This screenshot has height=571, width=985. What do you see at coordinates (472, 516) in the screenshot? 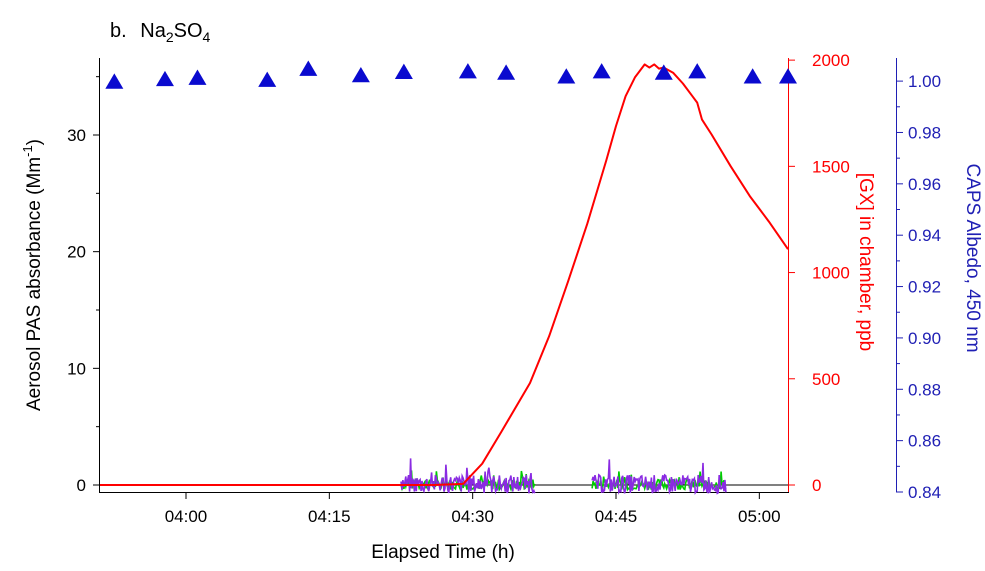
I see `x-tick-label: 04:30` at bounding box center [472, 516].